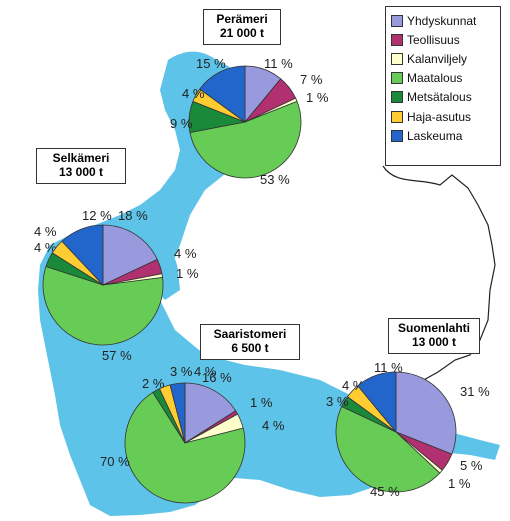 The height and width of the screenshot is (521, 510). What do you see at coordinates (115, 461) in the screenshot?
I see `slice-label: 70 %` at bounding box center [115, 461].